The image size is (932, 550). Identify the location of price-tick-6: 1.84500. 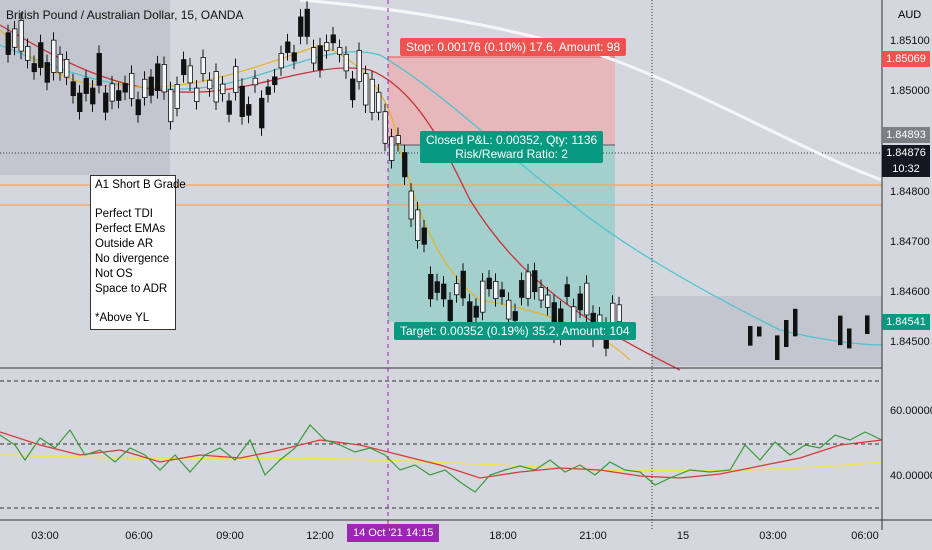
(910, 342).